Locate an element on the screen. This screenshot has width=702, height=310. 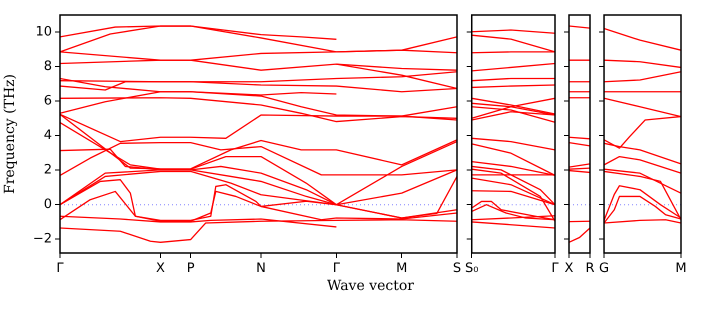
x-tick-label: S is located at coordinates (457, 268).